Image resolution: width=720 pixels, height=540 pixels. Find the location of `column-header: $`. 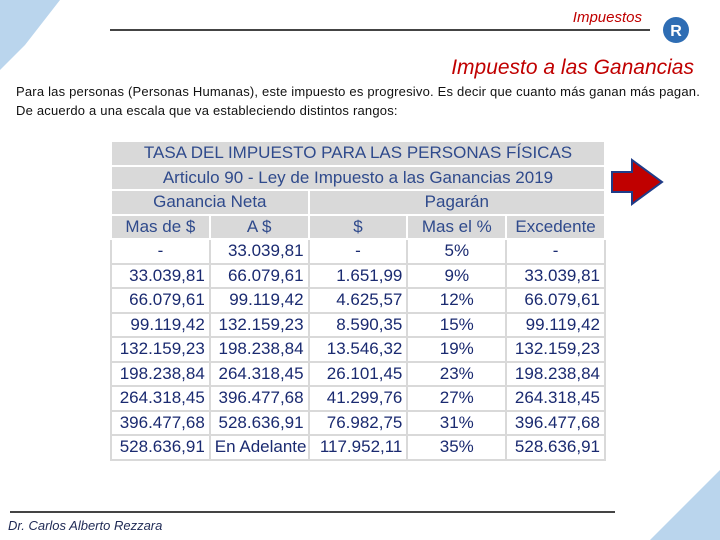

column-header: $ is located at coordinates (358, 226).